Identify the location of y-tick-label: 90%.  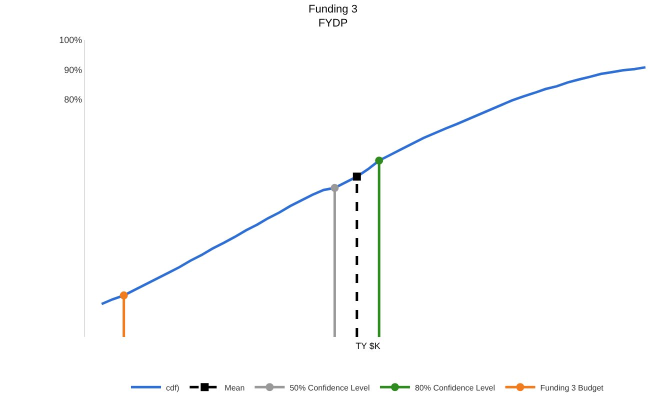
(73, 69).